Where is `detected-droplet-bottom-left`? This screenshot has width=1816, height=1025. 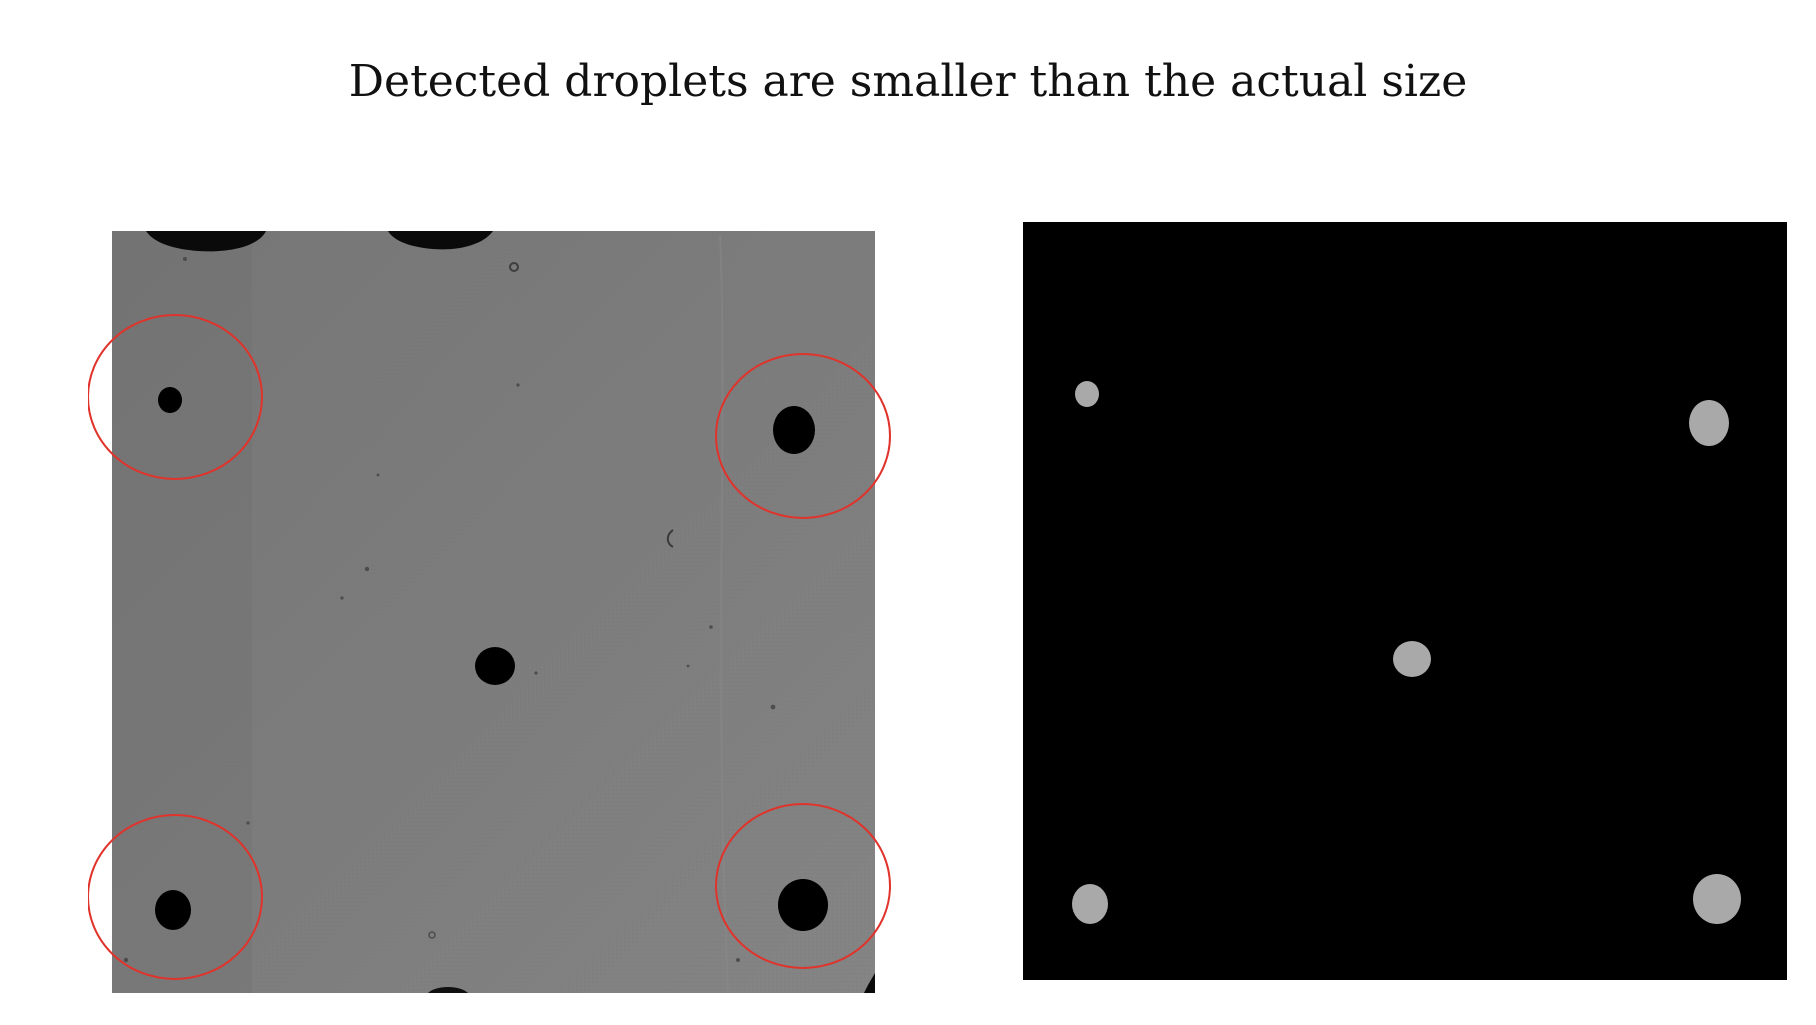 detected-droplet-bottom-left is located at coordinates (1090, 904).